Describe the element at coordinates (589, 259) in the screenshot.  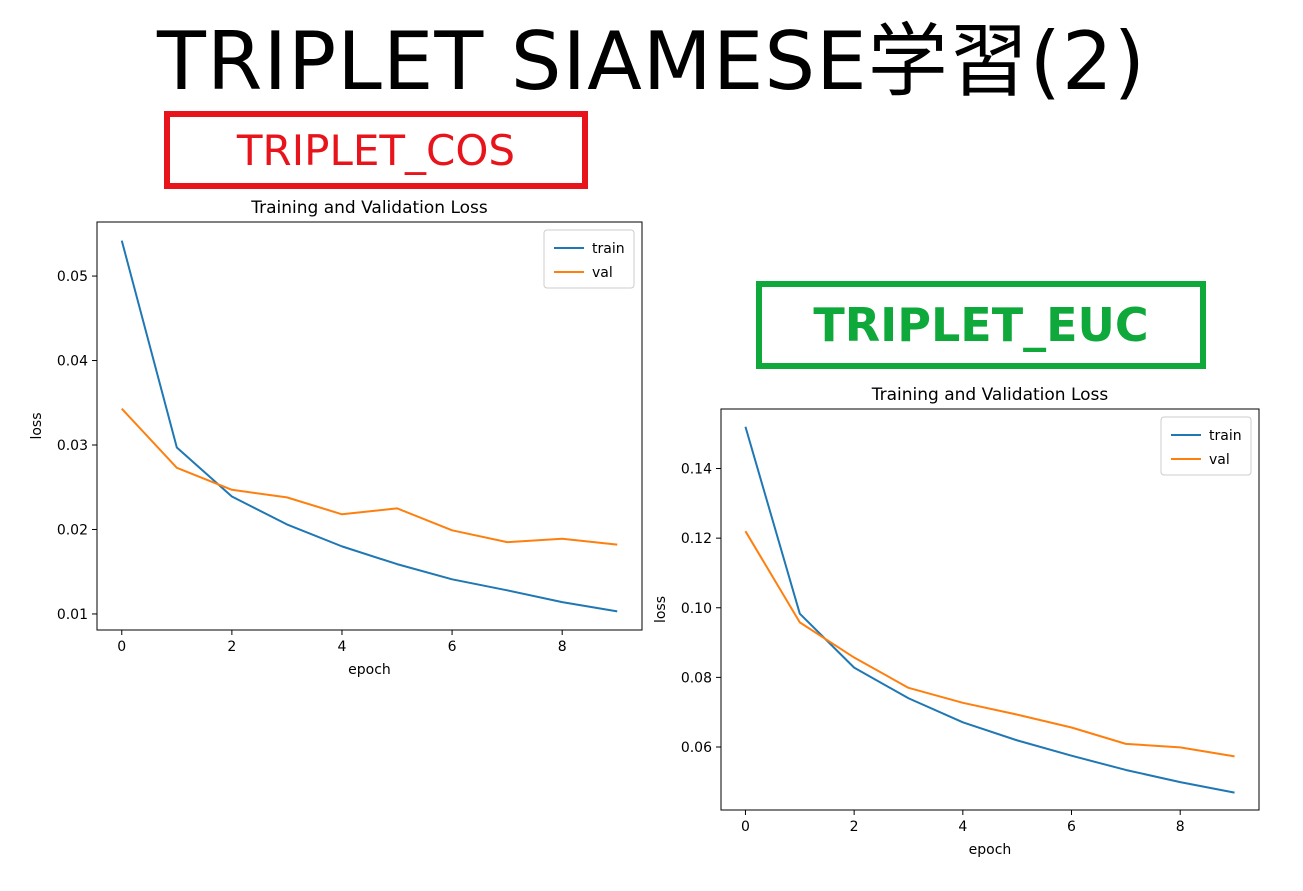
I see `cos-legend` at that location.